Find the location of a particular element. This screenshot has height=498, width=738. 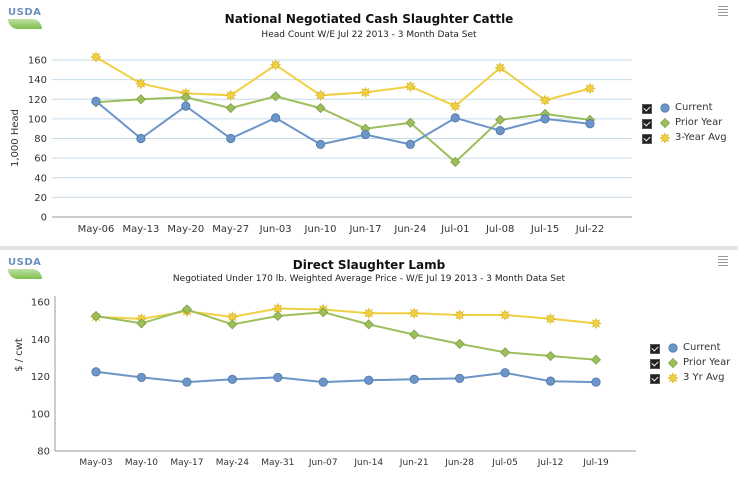

y-tick-label: 60 is located at coordinates (40, 159).